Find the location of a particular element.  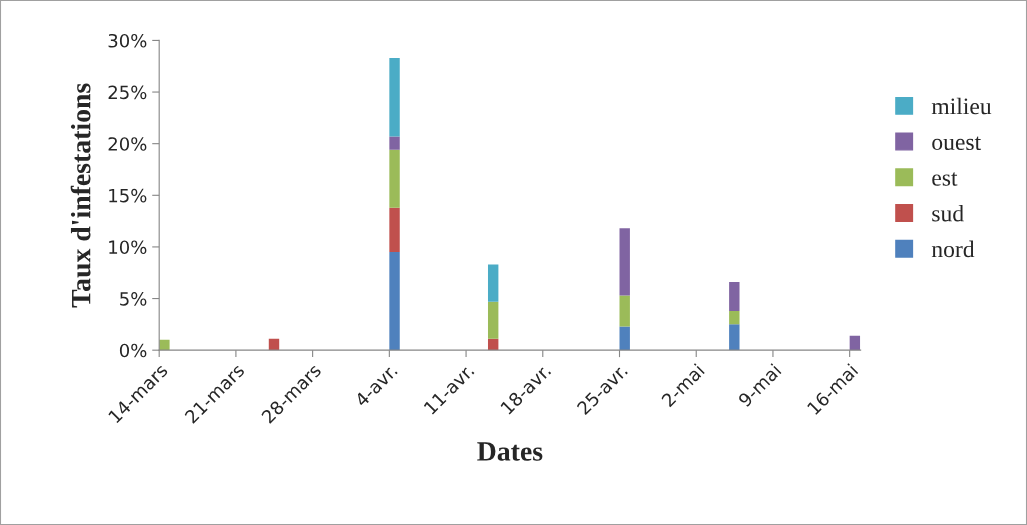

legend-label: ouest is located at coordinates (957, 143).